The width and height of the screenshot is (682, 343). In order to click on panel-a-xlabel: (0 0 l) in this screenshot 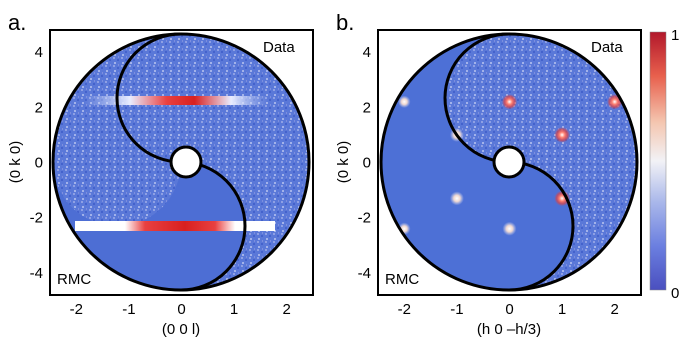, I will do `click(181, 329)`.